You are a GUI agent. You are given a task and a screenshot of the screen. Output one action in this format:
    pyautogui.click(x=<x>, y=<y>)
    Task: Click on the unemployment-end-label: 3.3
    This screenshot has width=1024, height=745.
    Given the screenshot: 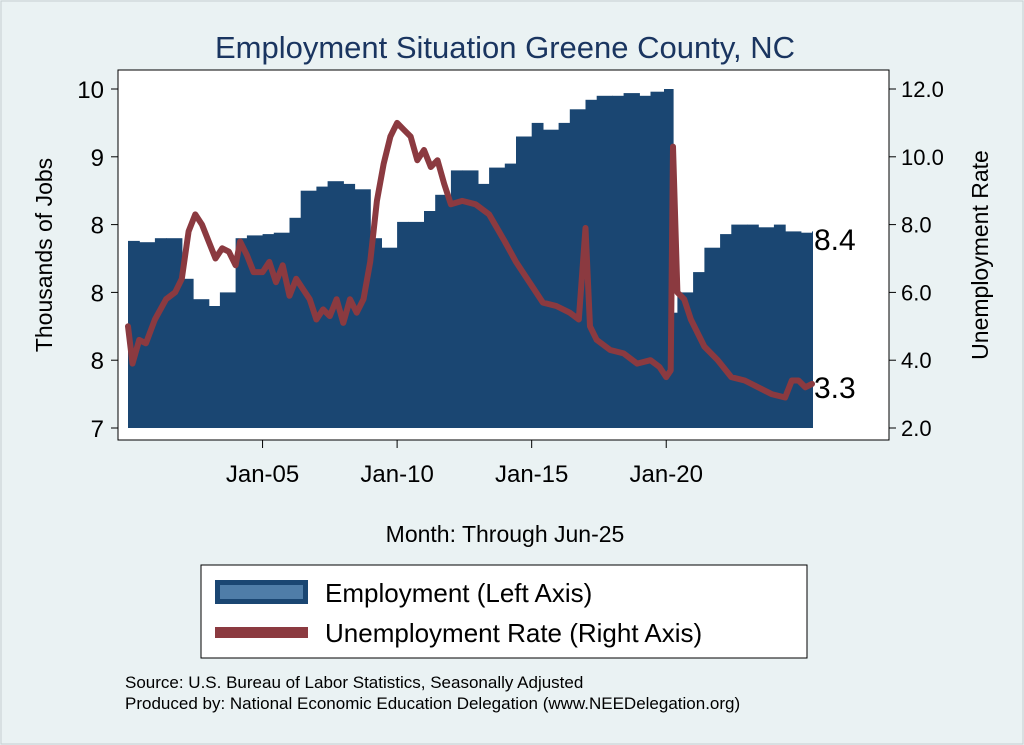 What is the action you would take?
    pyautogui.click(x=835, y=388)
    